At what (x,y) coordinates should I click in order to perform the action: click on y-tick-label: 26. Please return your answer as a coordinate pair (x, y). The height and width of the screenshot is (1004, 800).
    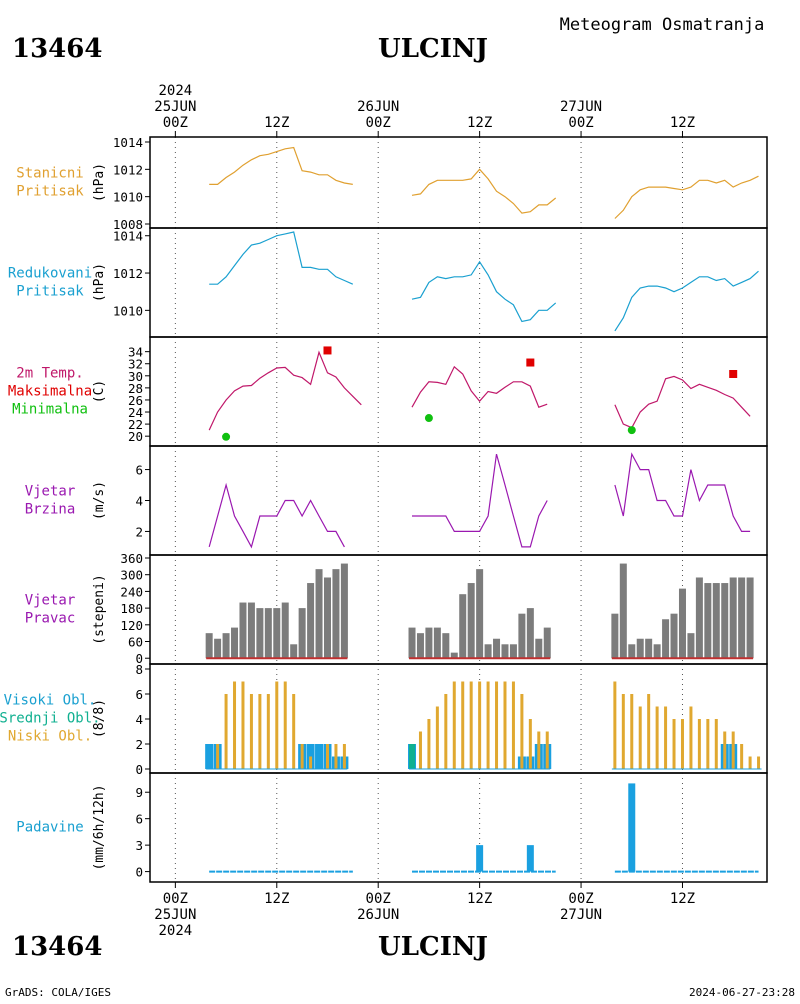
    Looking at the image, I should click on (135, 400).